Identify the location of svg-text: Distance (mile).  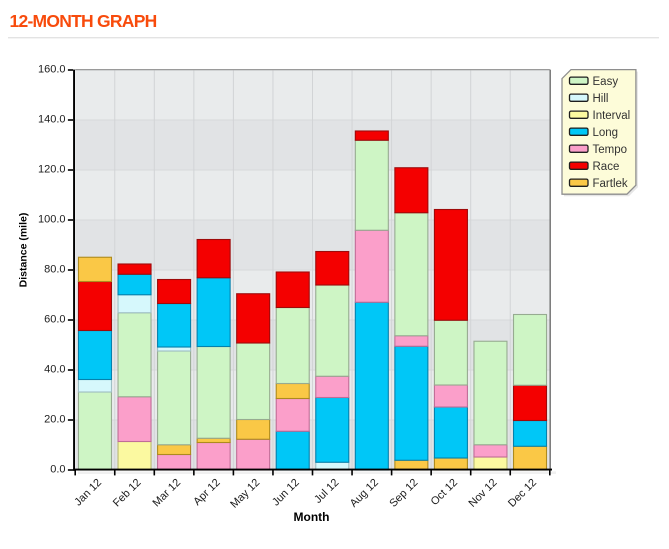
(24, 250).